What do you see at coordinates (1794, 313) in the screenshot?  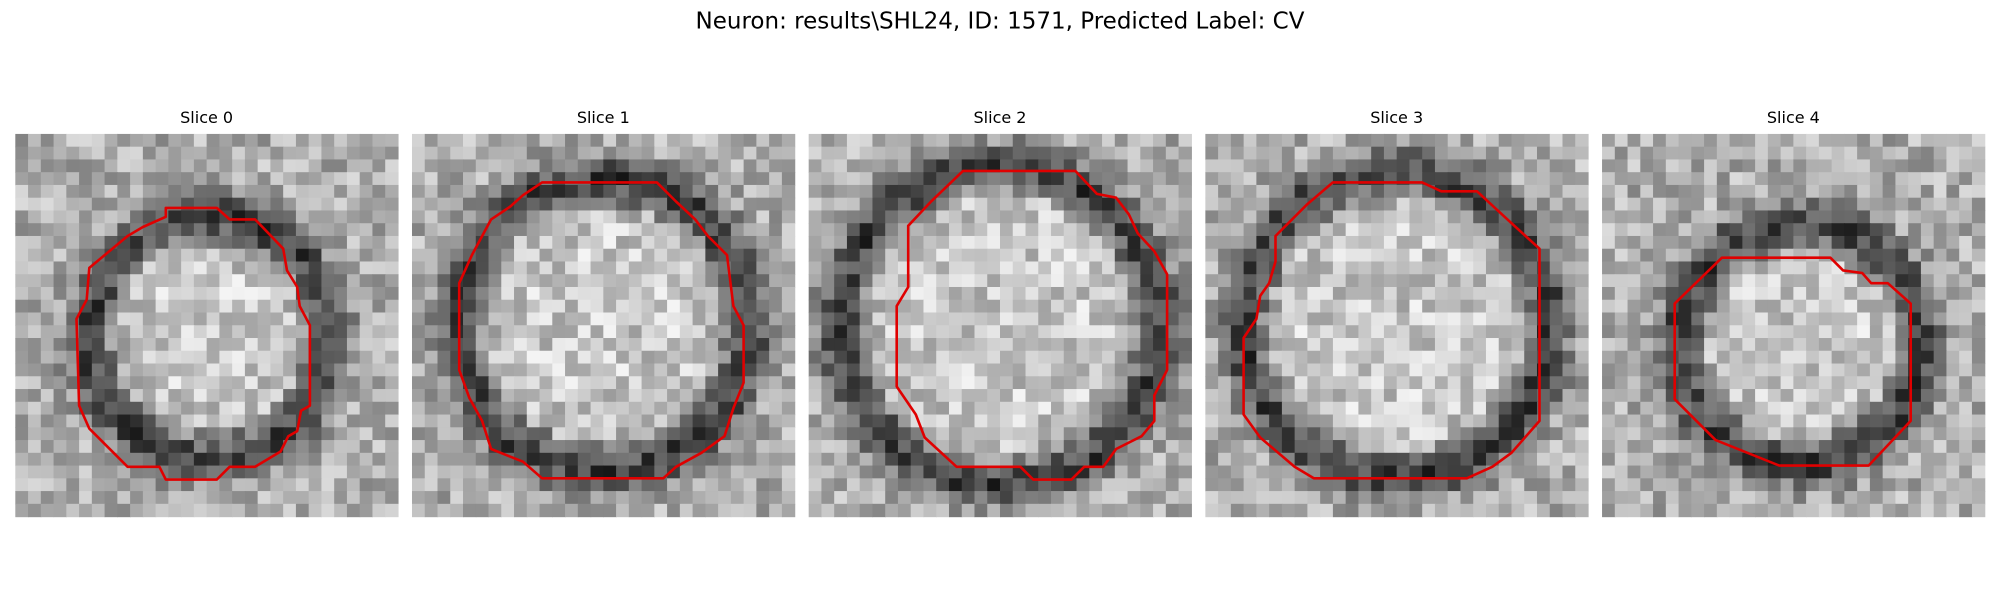 I see `slice-panel: Slice 4` at bounding box center [1794, 313].